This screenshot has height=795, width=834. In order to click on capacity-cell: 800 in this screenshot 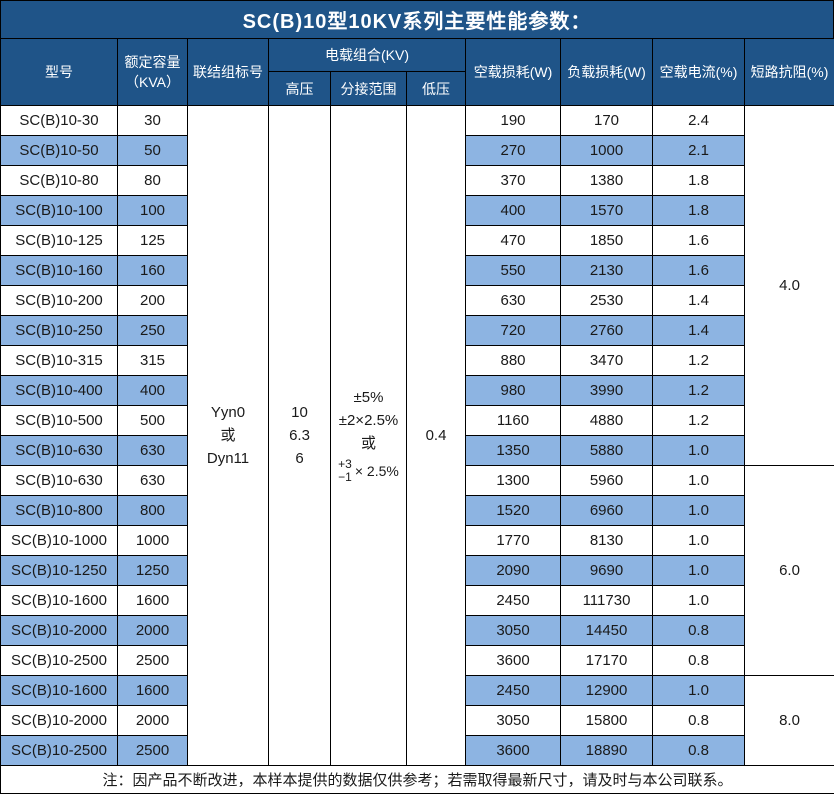, I will do `click(152, 510)`.